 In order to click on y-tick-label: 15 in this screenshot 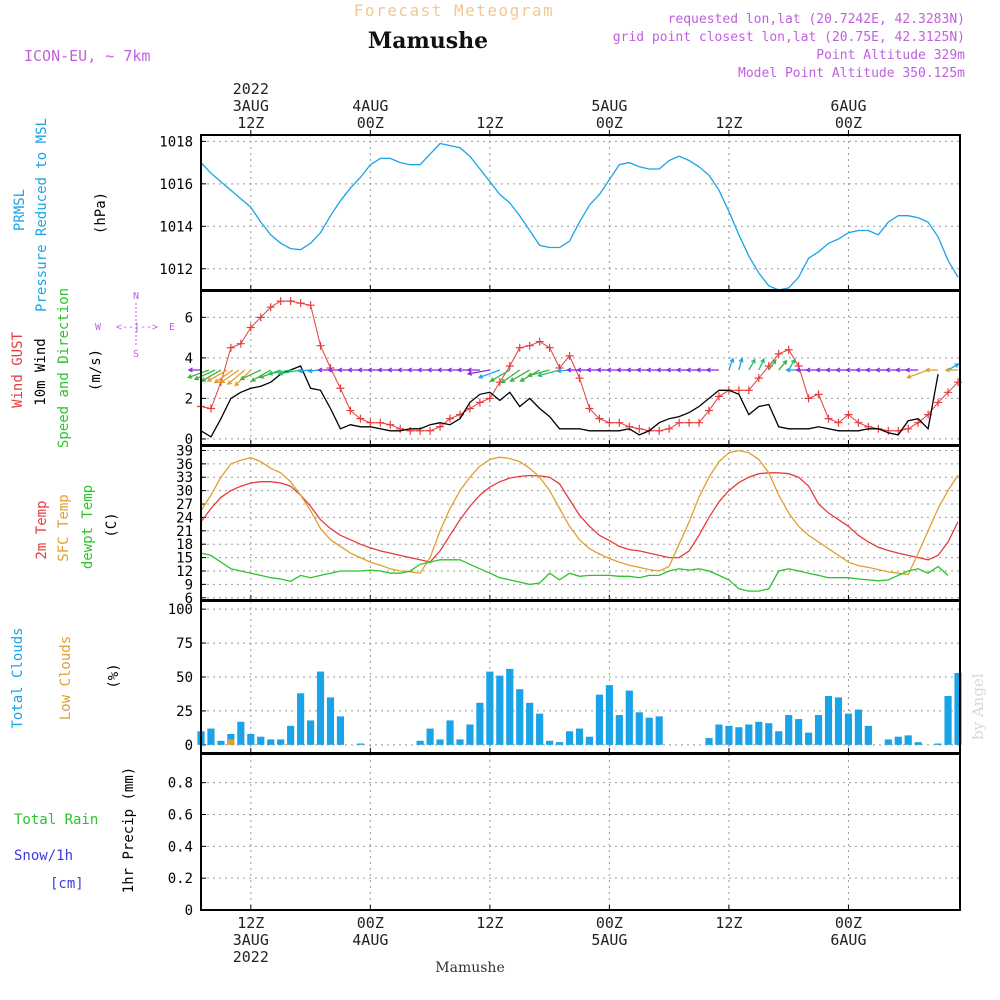, I will do `click(184, 559)`.